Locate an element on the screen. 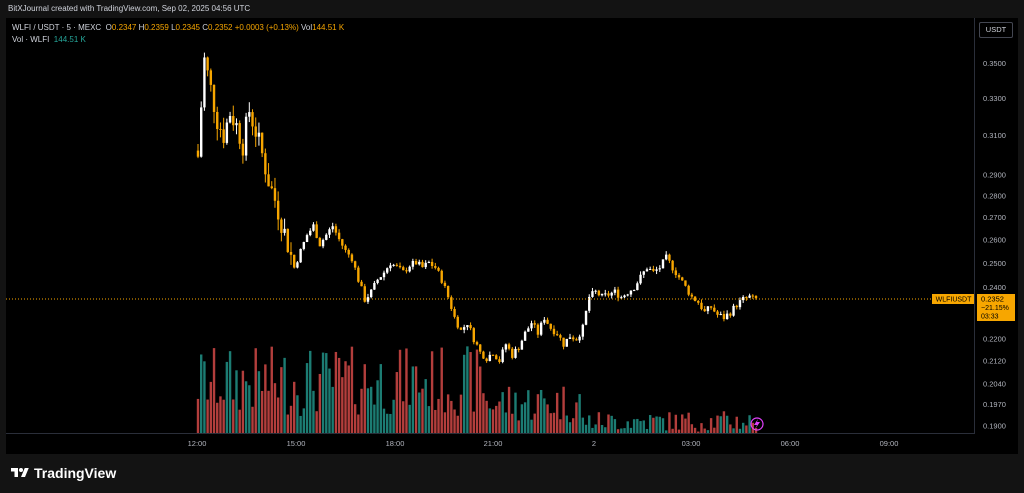 This screenshot has width=1024, height=493. tradingview-brand: TradingView is located at coordinates (75, 473).